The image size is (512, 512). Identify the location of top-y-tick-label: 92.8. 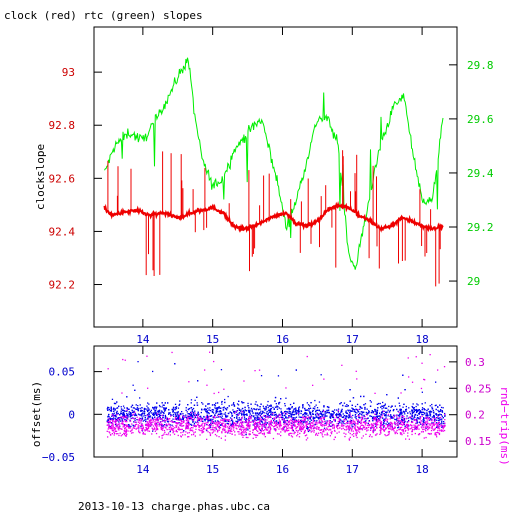
(62, 125).